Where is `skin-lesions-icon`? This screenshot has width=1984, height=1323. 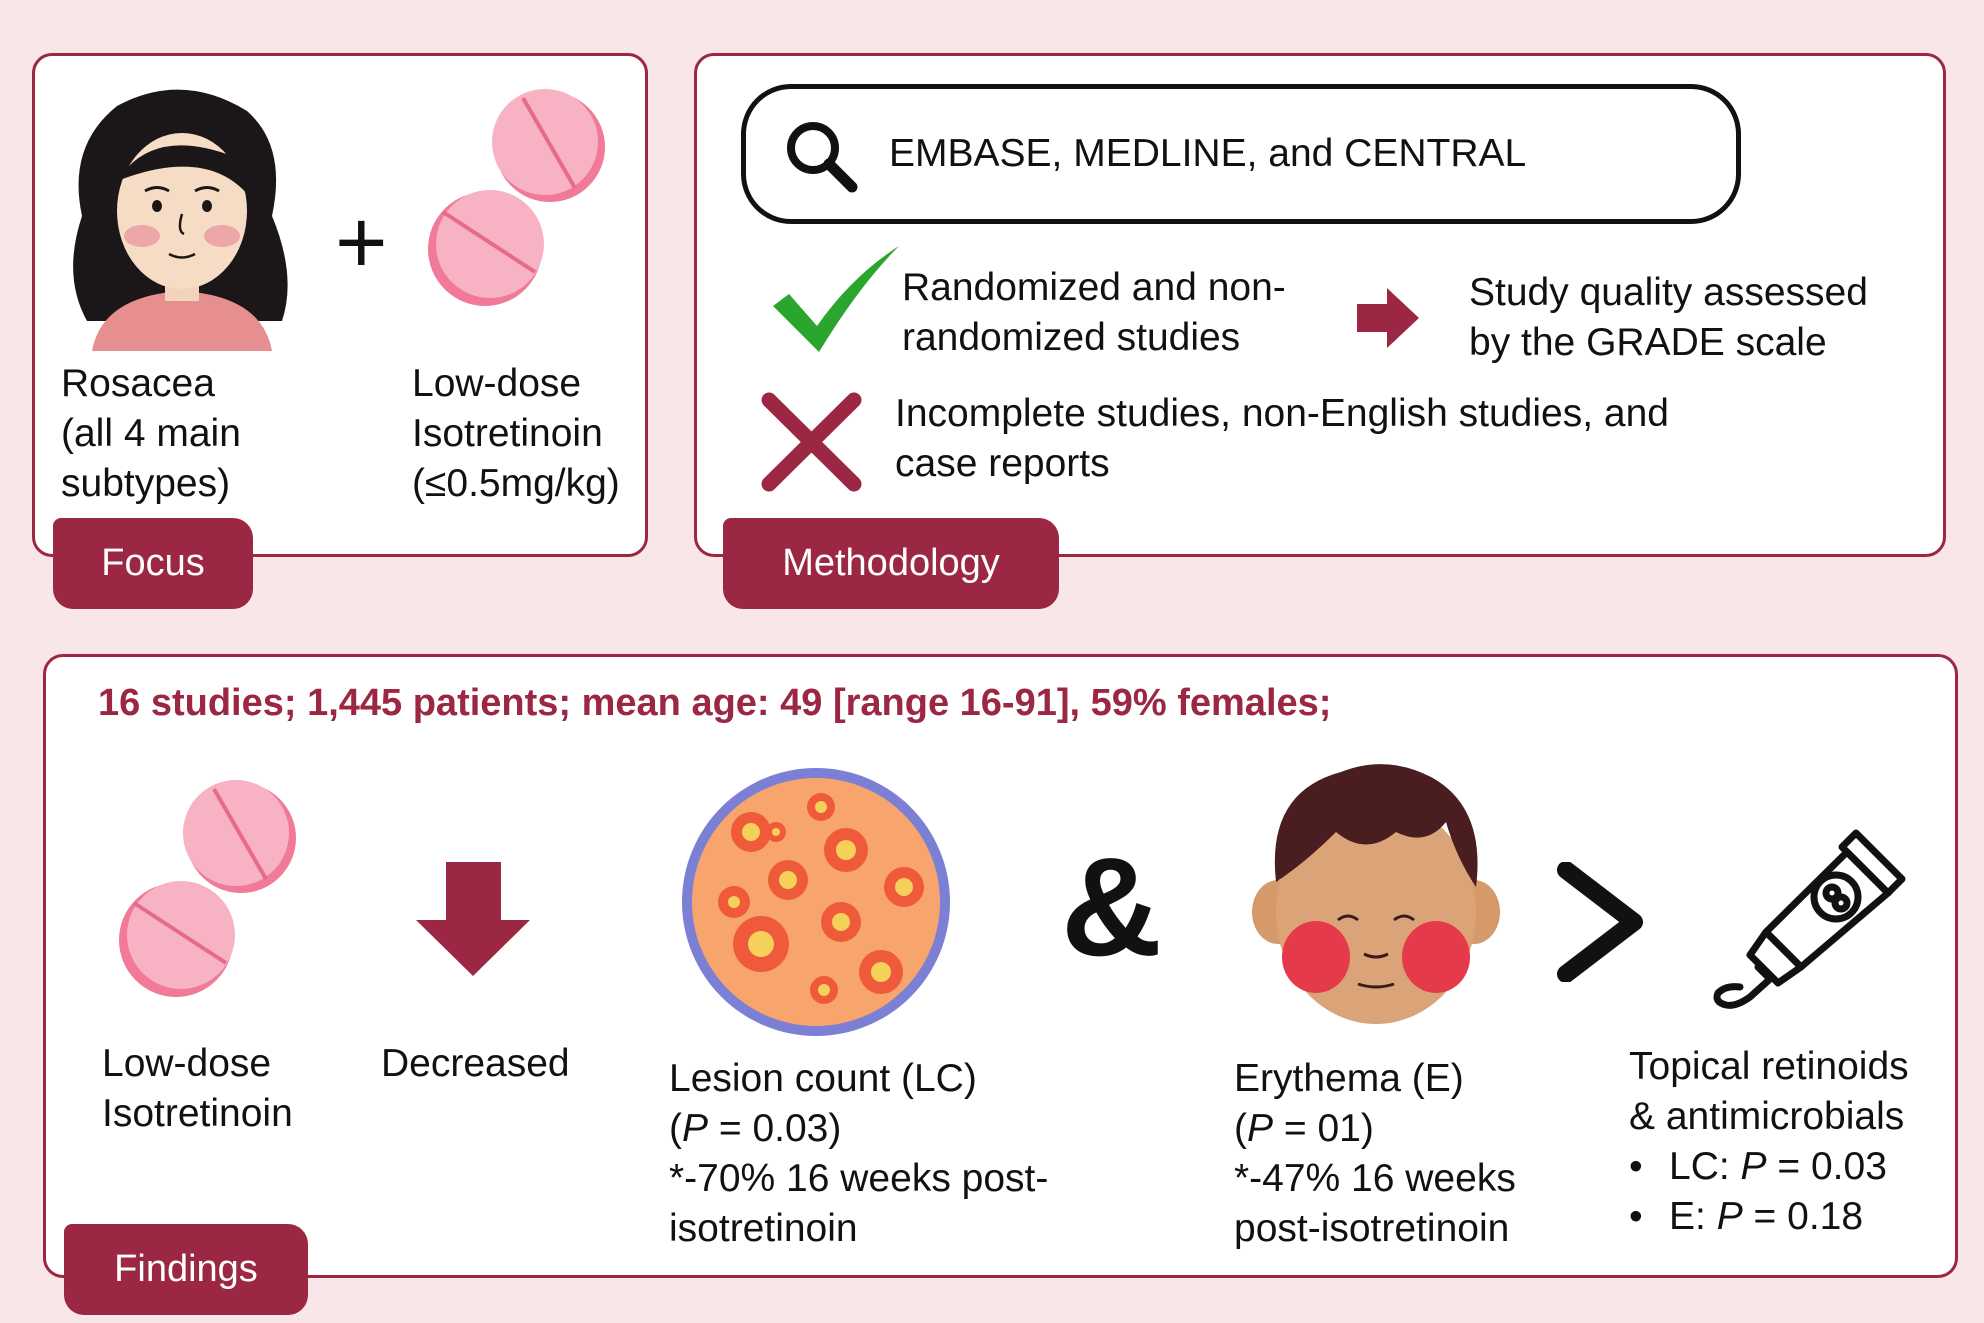
skin-lesions-icon is located at coordinates (816, 902).